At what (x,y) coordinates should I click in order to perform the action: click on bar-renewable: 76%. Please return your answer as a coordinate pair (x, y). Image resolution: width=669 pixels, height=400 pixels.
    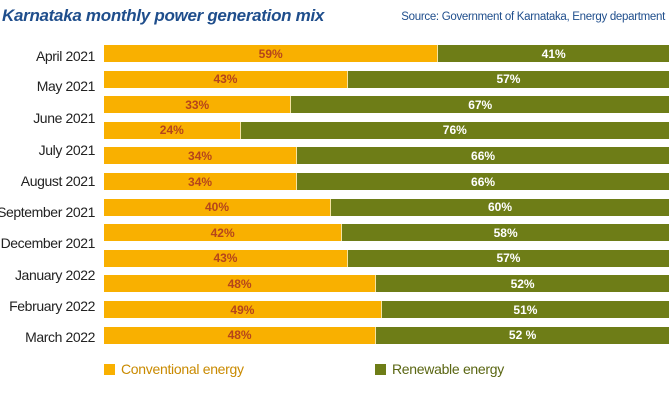
    Looking at the image, I should click on (454, 130).